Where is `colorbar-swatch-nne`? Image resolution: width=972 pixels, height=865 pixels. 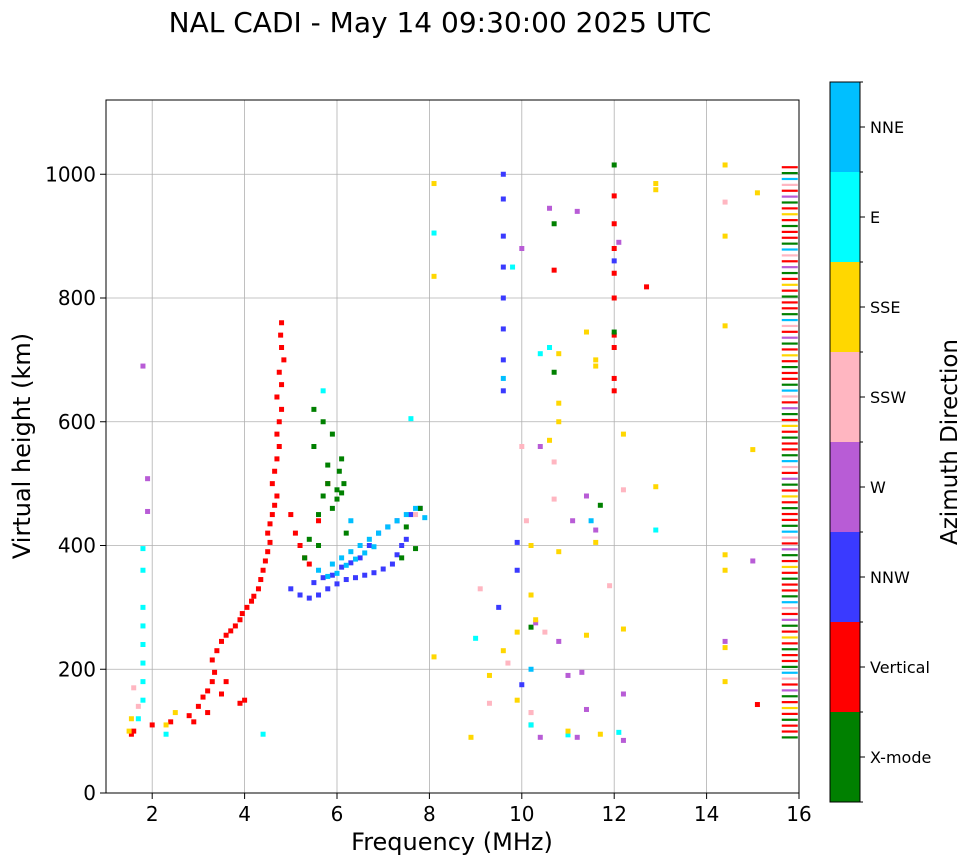
colorbar-swatch-nne is located at coordinates (845, 127).